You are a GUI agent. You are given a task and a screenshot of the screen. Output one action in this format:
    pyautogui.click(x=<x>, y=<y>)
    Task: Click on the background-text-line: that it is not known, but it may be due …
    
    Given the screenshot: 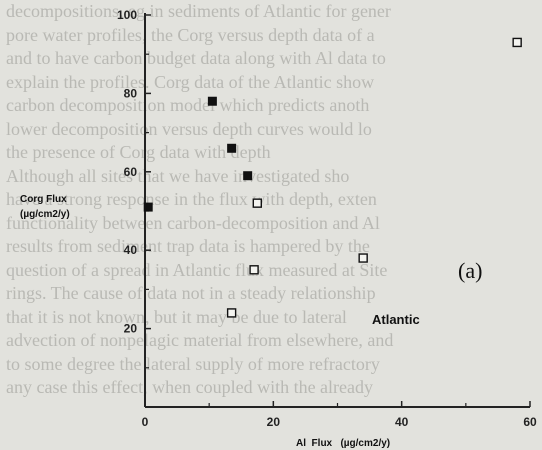 What is the action you would take?
    pyautogui.click(x=176, y=316)
    